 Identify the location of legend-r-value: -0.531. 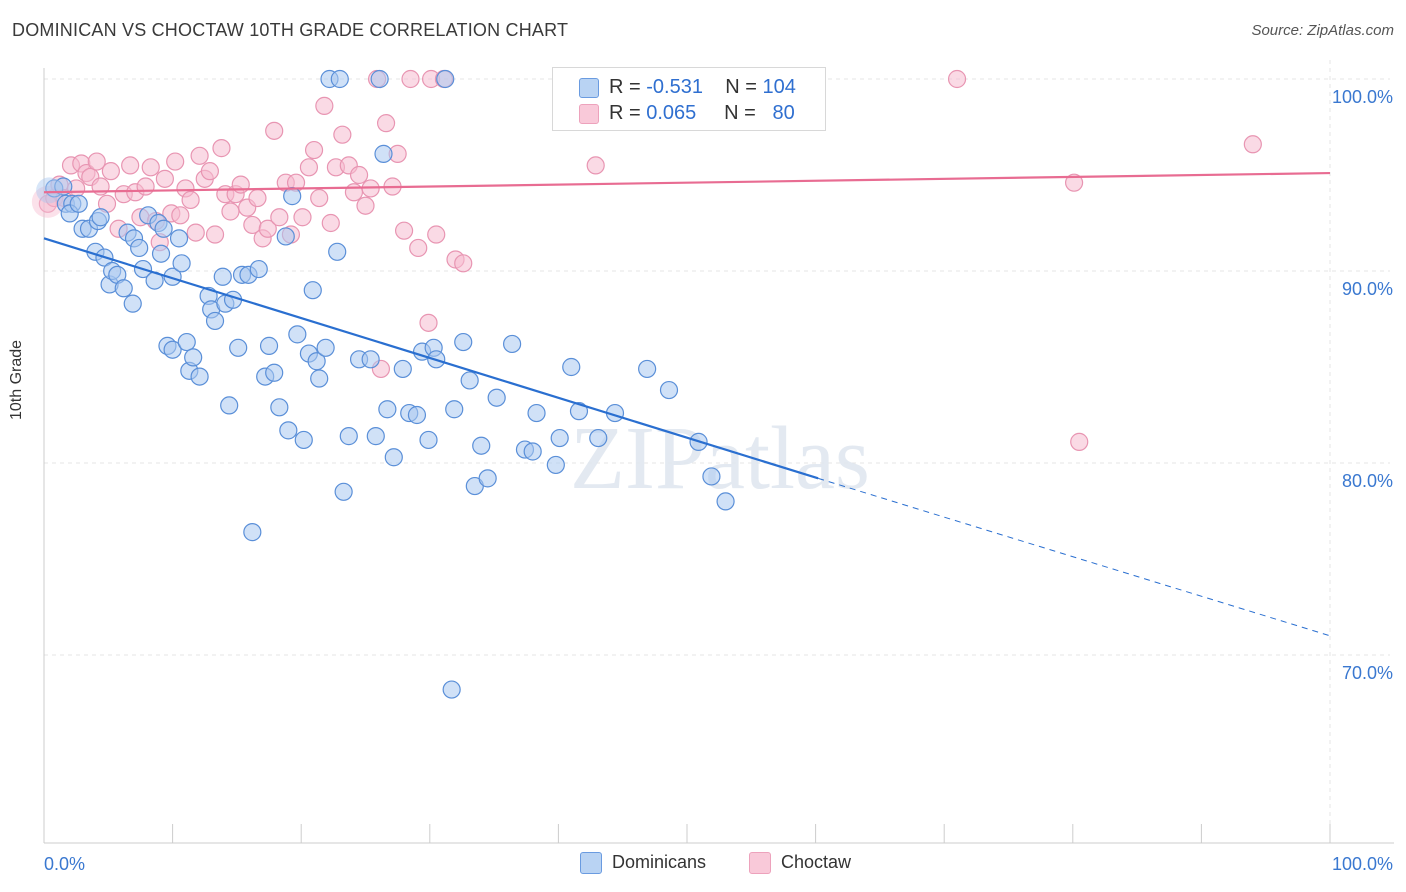
(674, 87).